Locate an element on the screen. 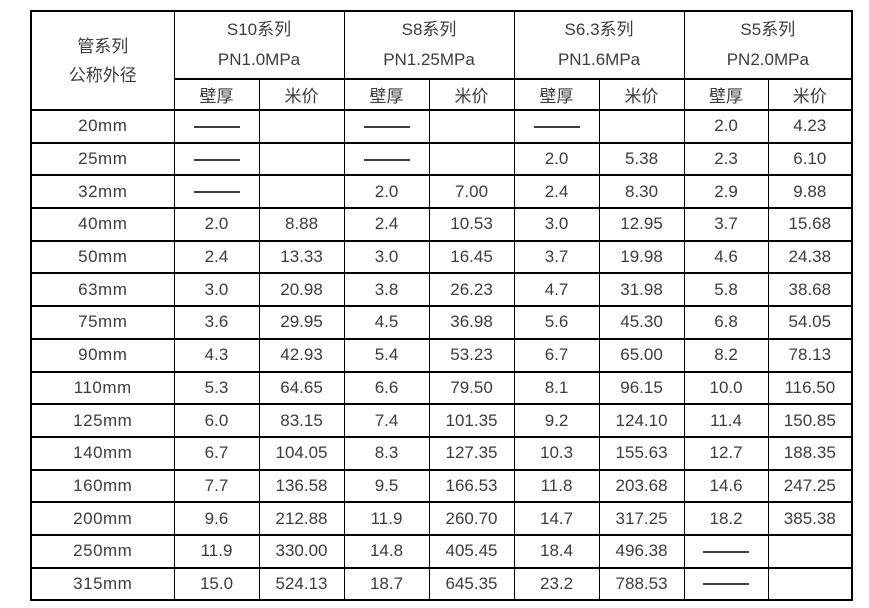  meter-price-cell: 19.98 is located at coordinates (641, 257).